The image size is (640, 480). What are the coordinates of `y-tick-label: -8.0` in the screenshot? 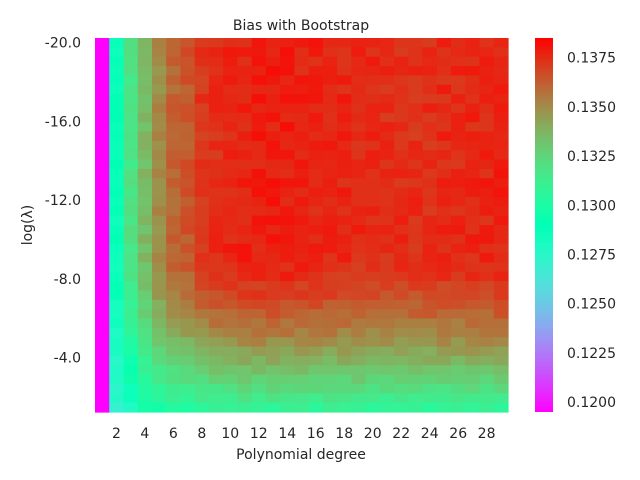 It's located at (67, 280).